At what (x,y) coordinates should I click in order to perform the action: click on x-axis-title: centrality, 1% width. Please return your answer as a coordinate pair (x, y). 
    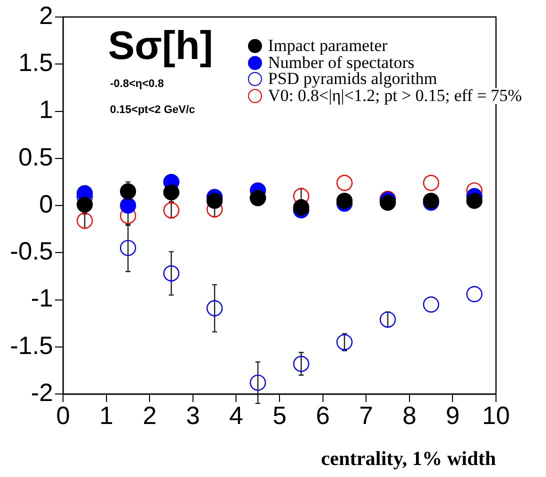
    Looking at the image, I should click on (408, 459).